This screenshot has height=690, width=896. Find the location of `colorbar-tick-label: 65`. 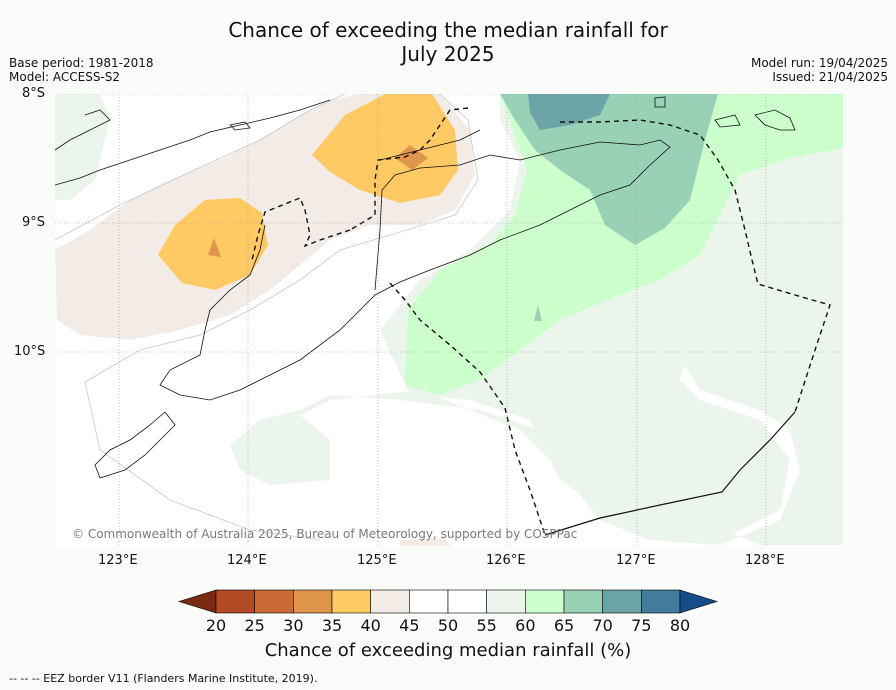

colorbar-tick-label: 65 is located at coordinates (564, 625).